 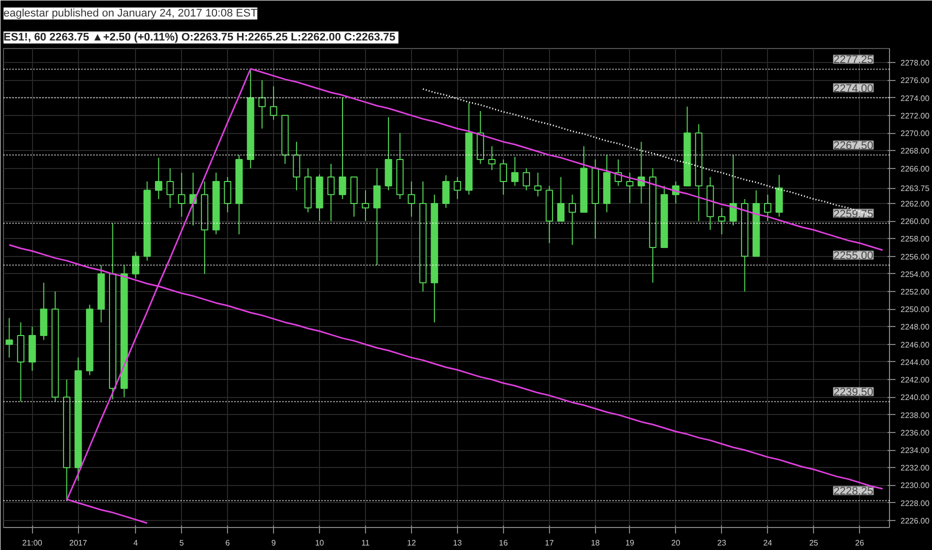 What do you see at coordinates (860, 543) in the screenshot?
I see `x-tick-label: 26` at bounding box center [860, 543].